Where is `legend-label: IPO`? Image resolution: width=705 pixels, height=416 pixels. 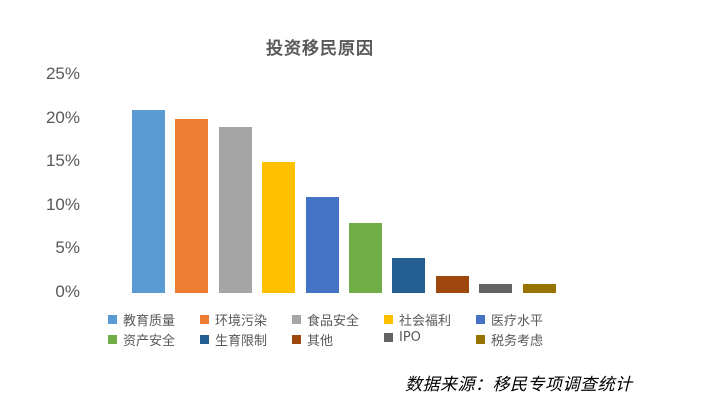 legend-label: IPO is located at coordinates (410, 337).